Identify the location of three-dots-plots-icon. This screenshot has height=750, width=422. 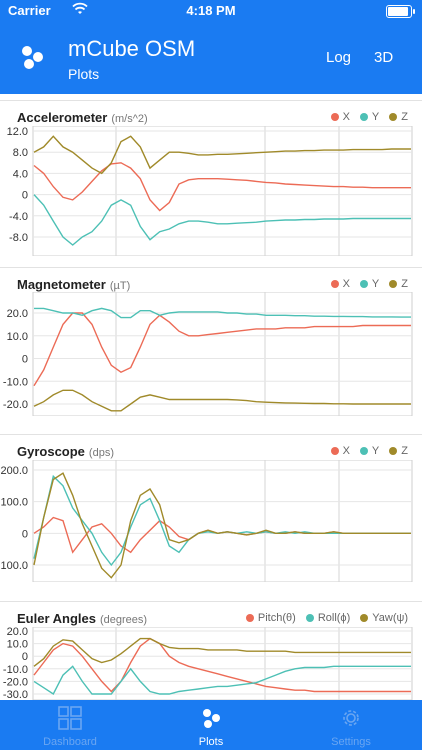
(211, 718).